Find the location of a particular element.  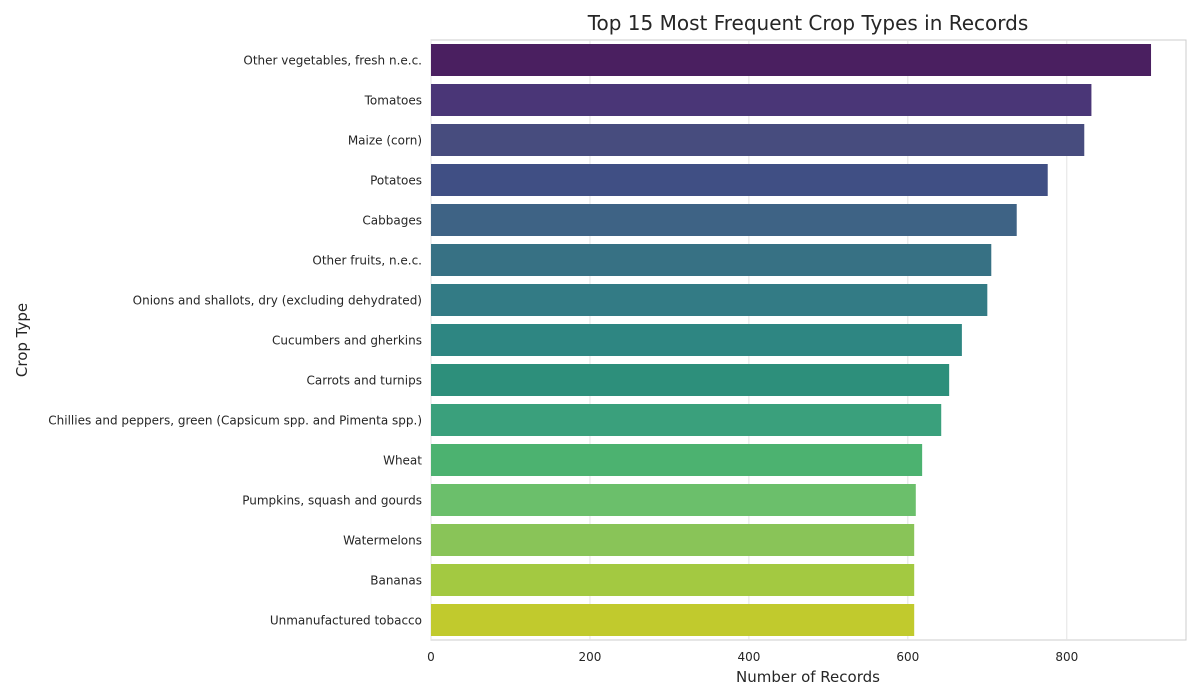

x-axis-label: Number of Records is located at coordinates (808, 677).